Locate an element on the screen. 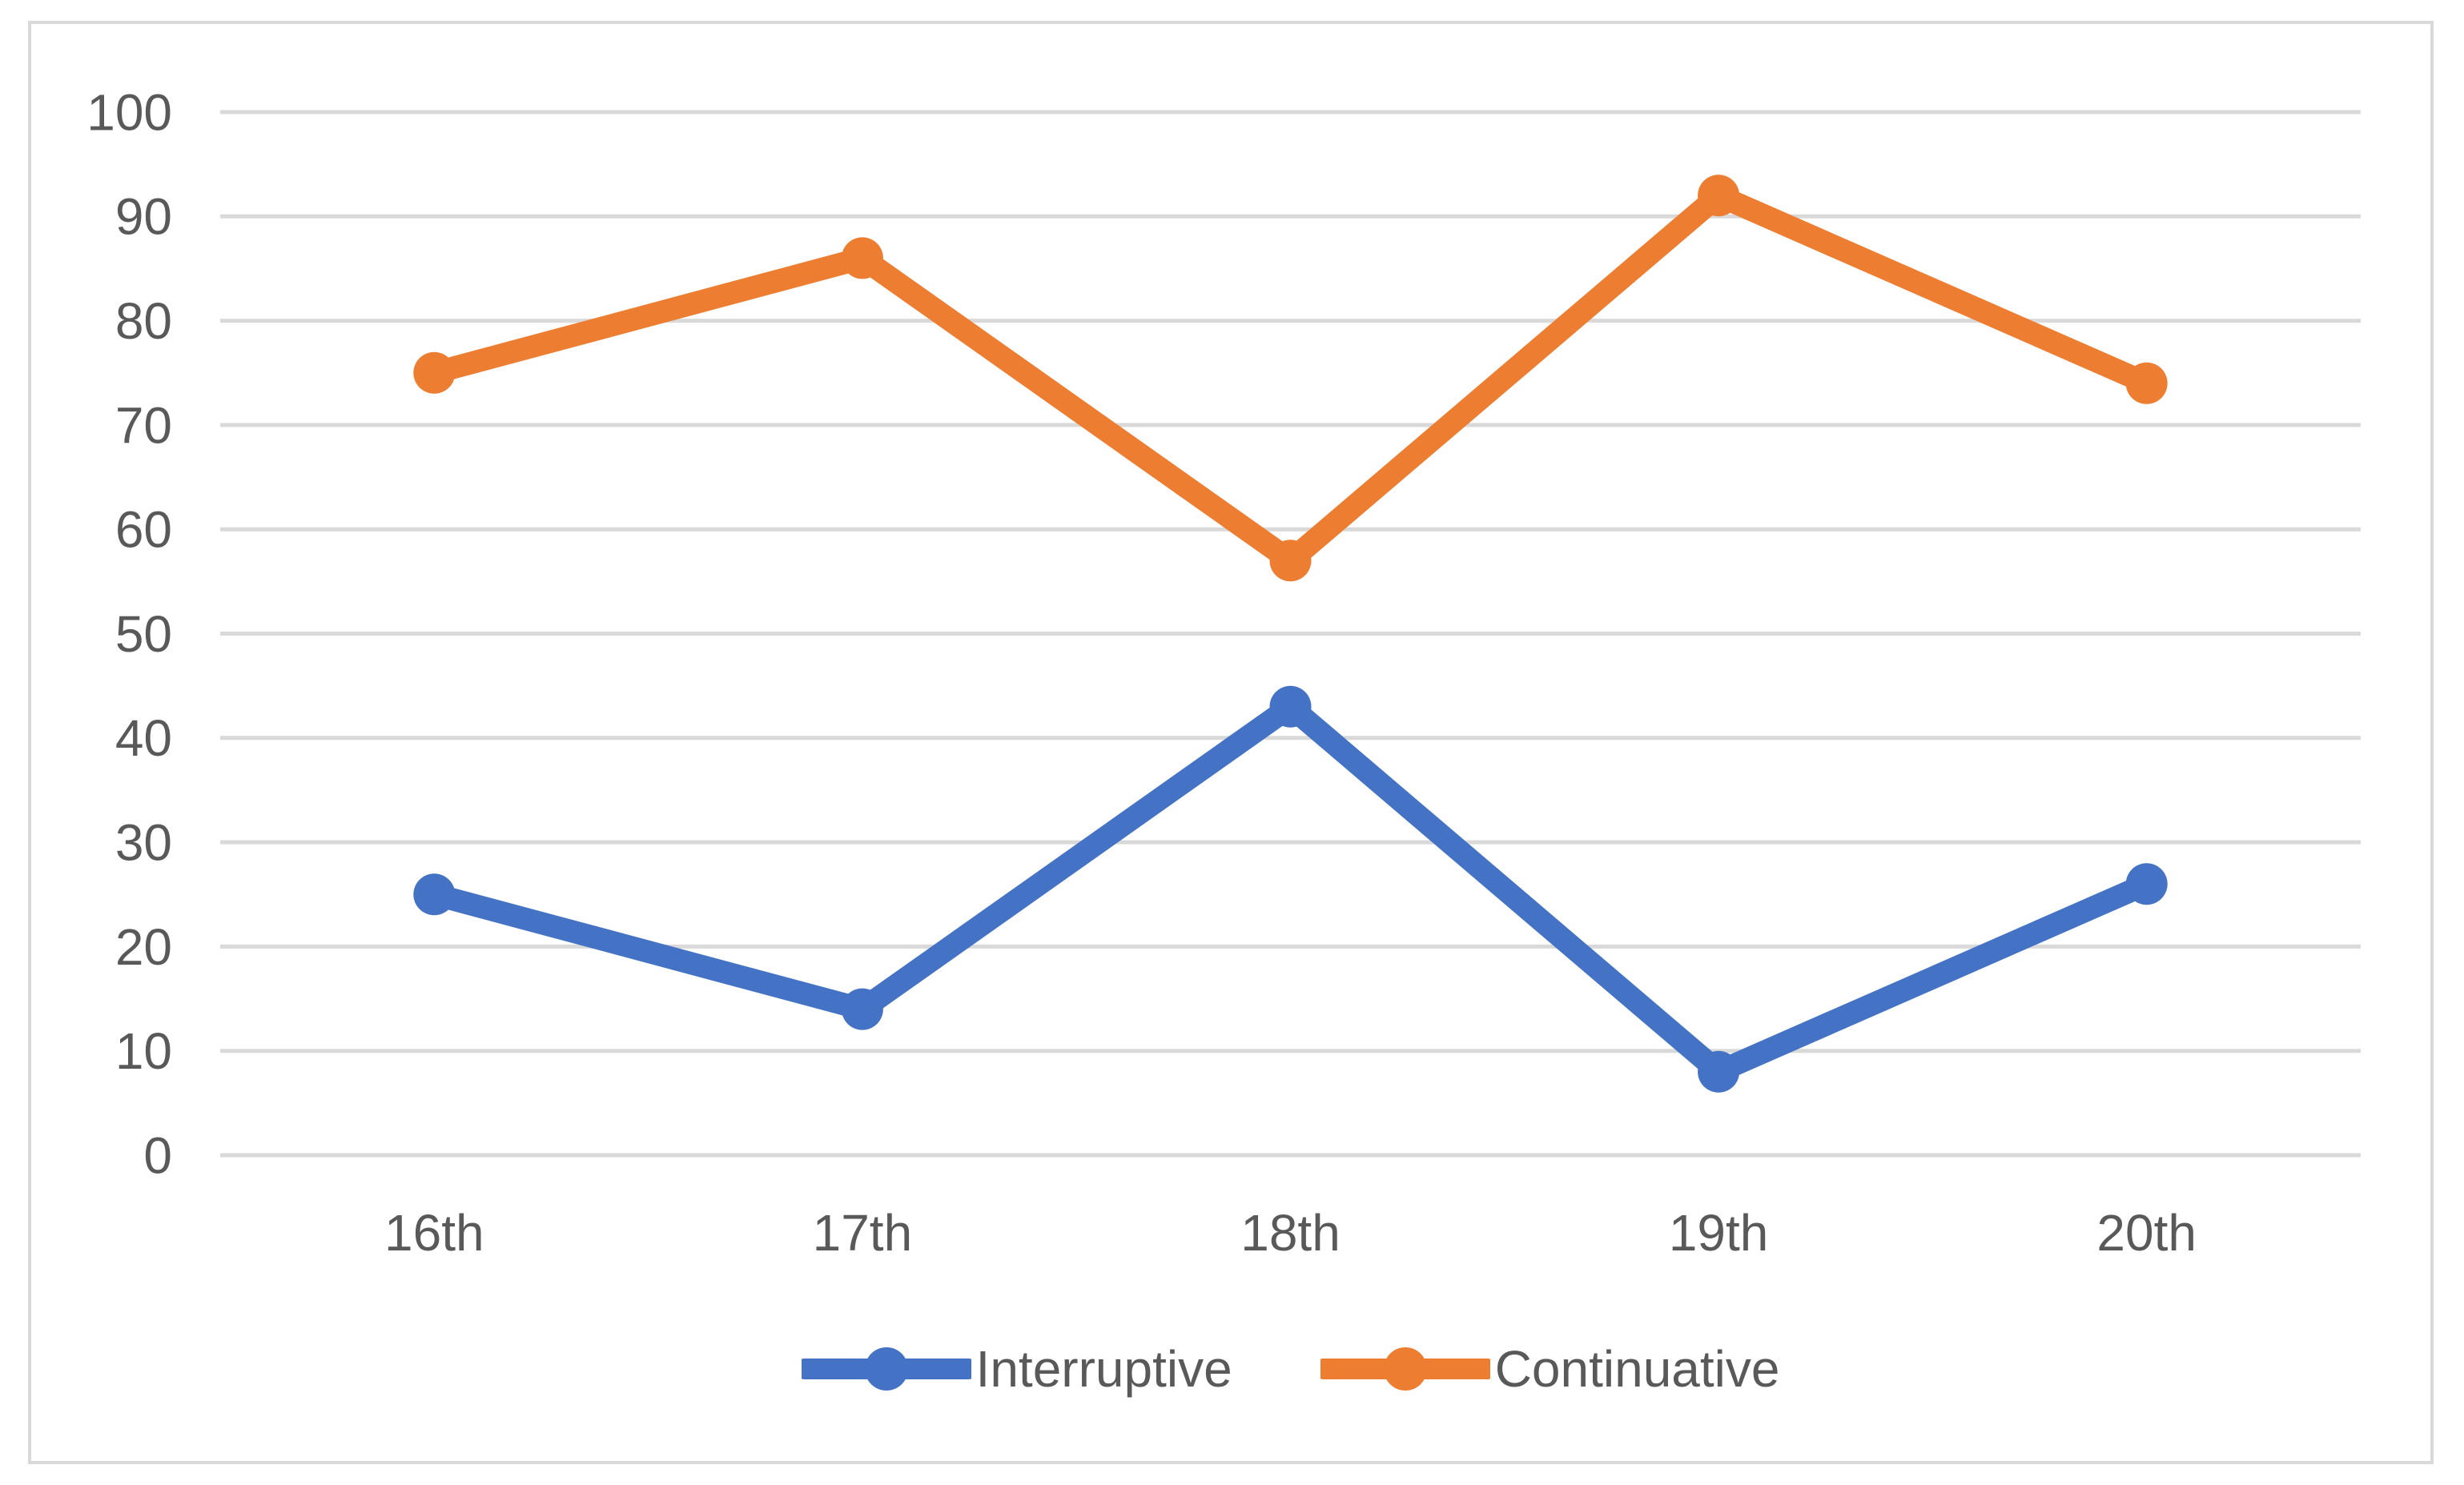  data-point-interruptive-20th is located at coordinates (2146, 884).